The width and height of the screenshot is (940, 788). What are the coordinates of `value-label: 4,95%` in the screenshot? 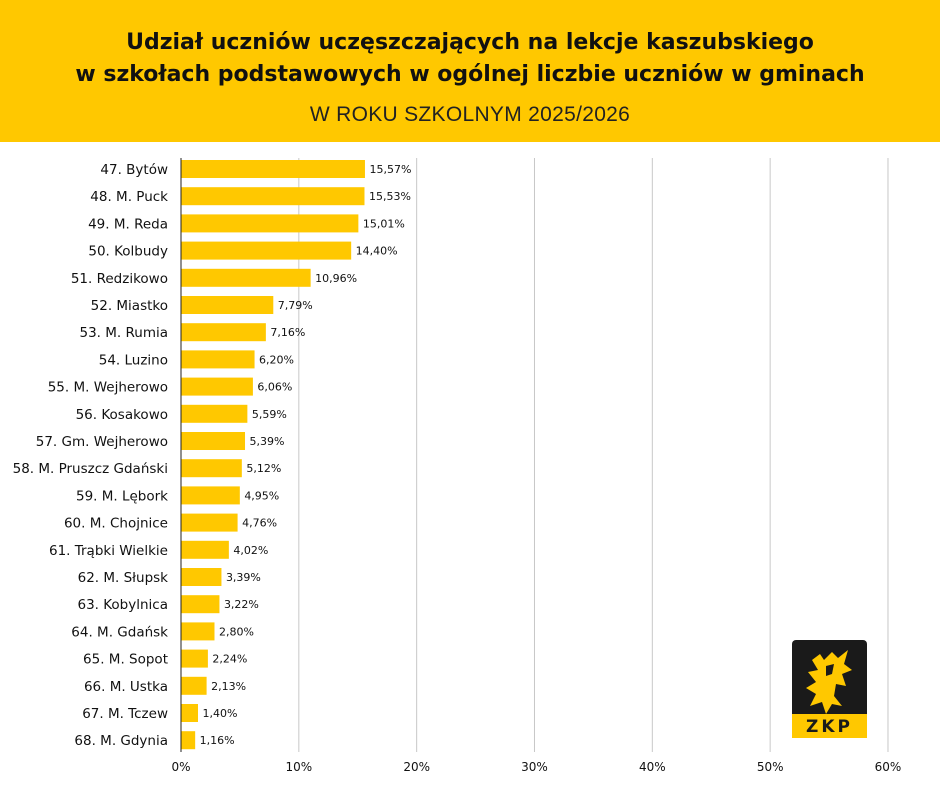 It's located at (261, 495).